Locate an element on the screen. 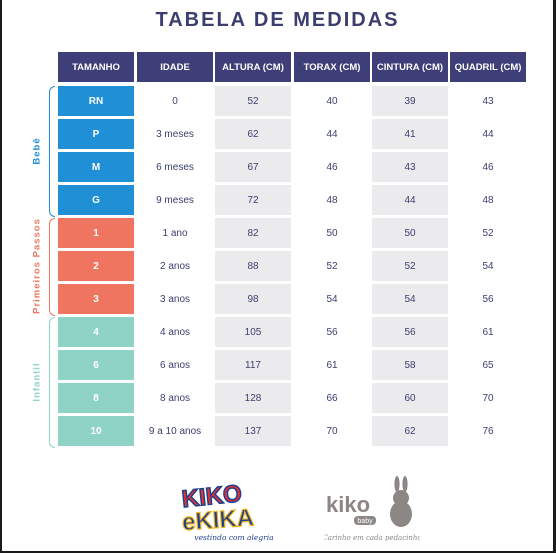  altura-cell: 67 is located at coordinates (253, 167).